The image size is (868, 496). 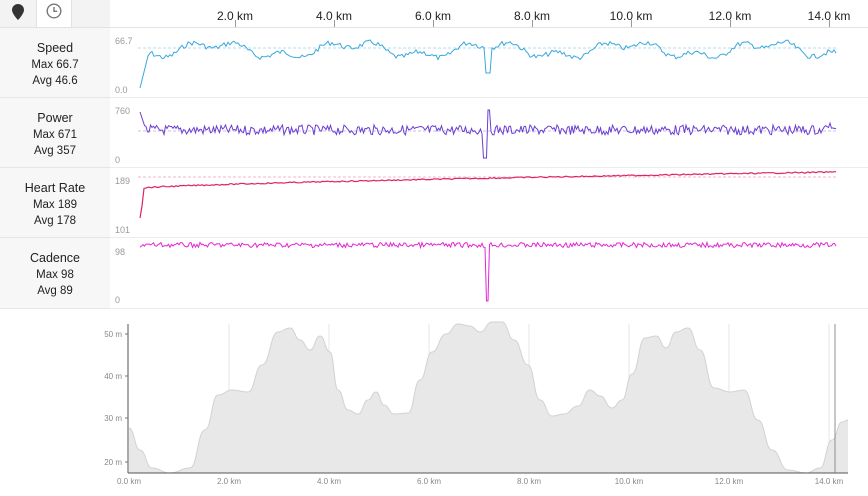 I want to click on speed-axis-top: 66.7, so click(x=124, y=41).